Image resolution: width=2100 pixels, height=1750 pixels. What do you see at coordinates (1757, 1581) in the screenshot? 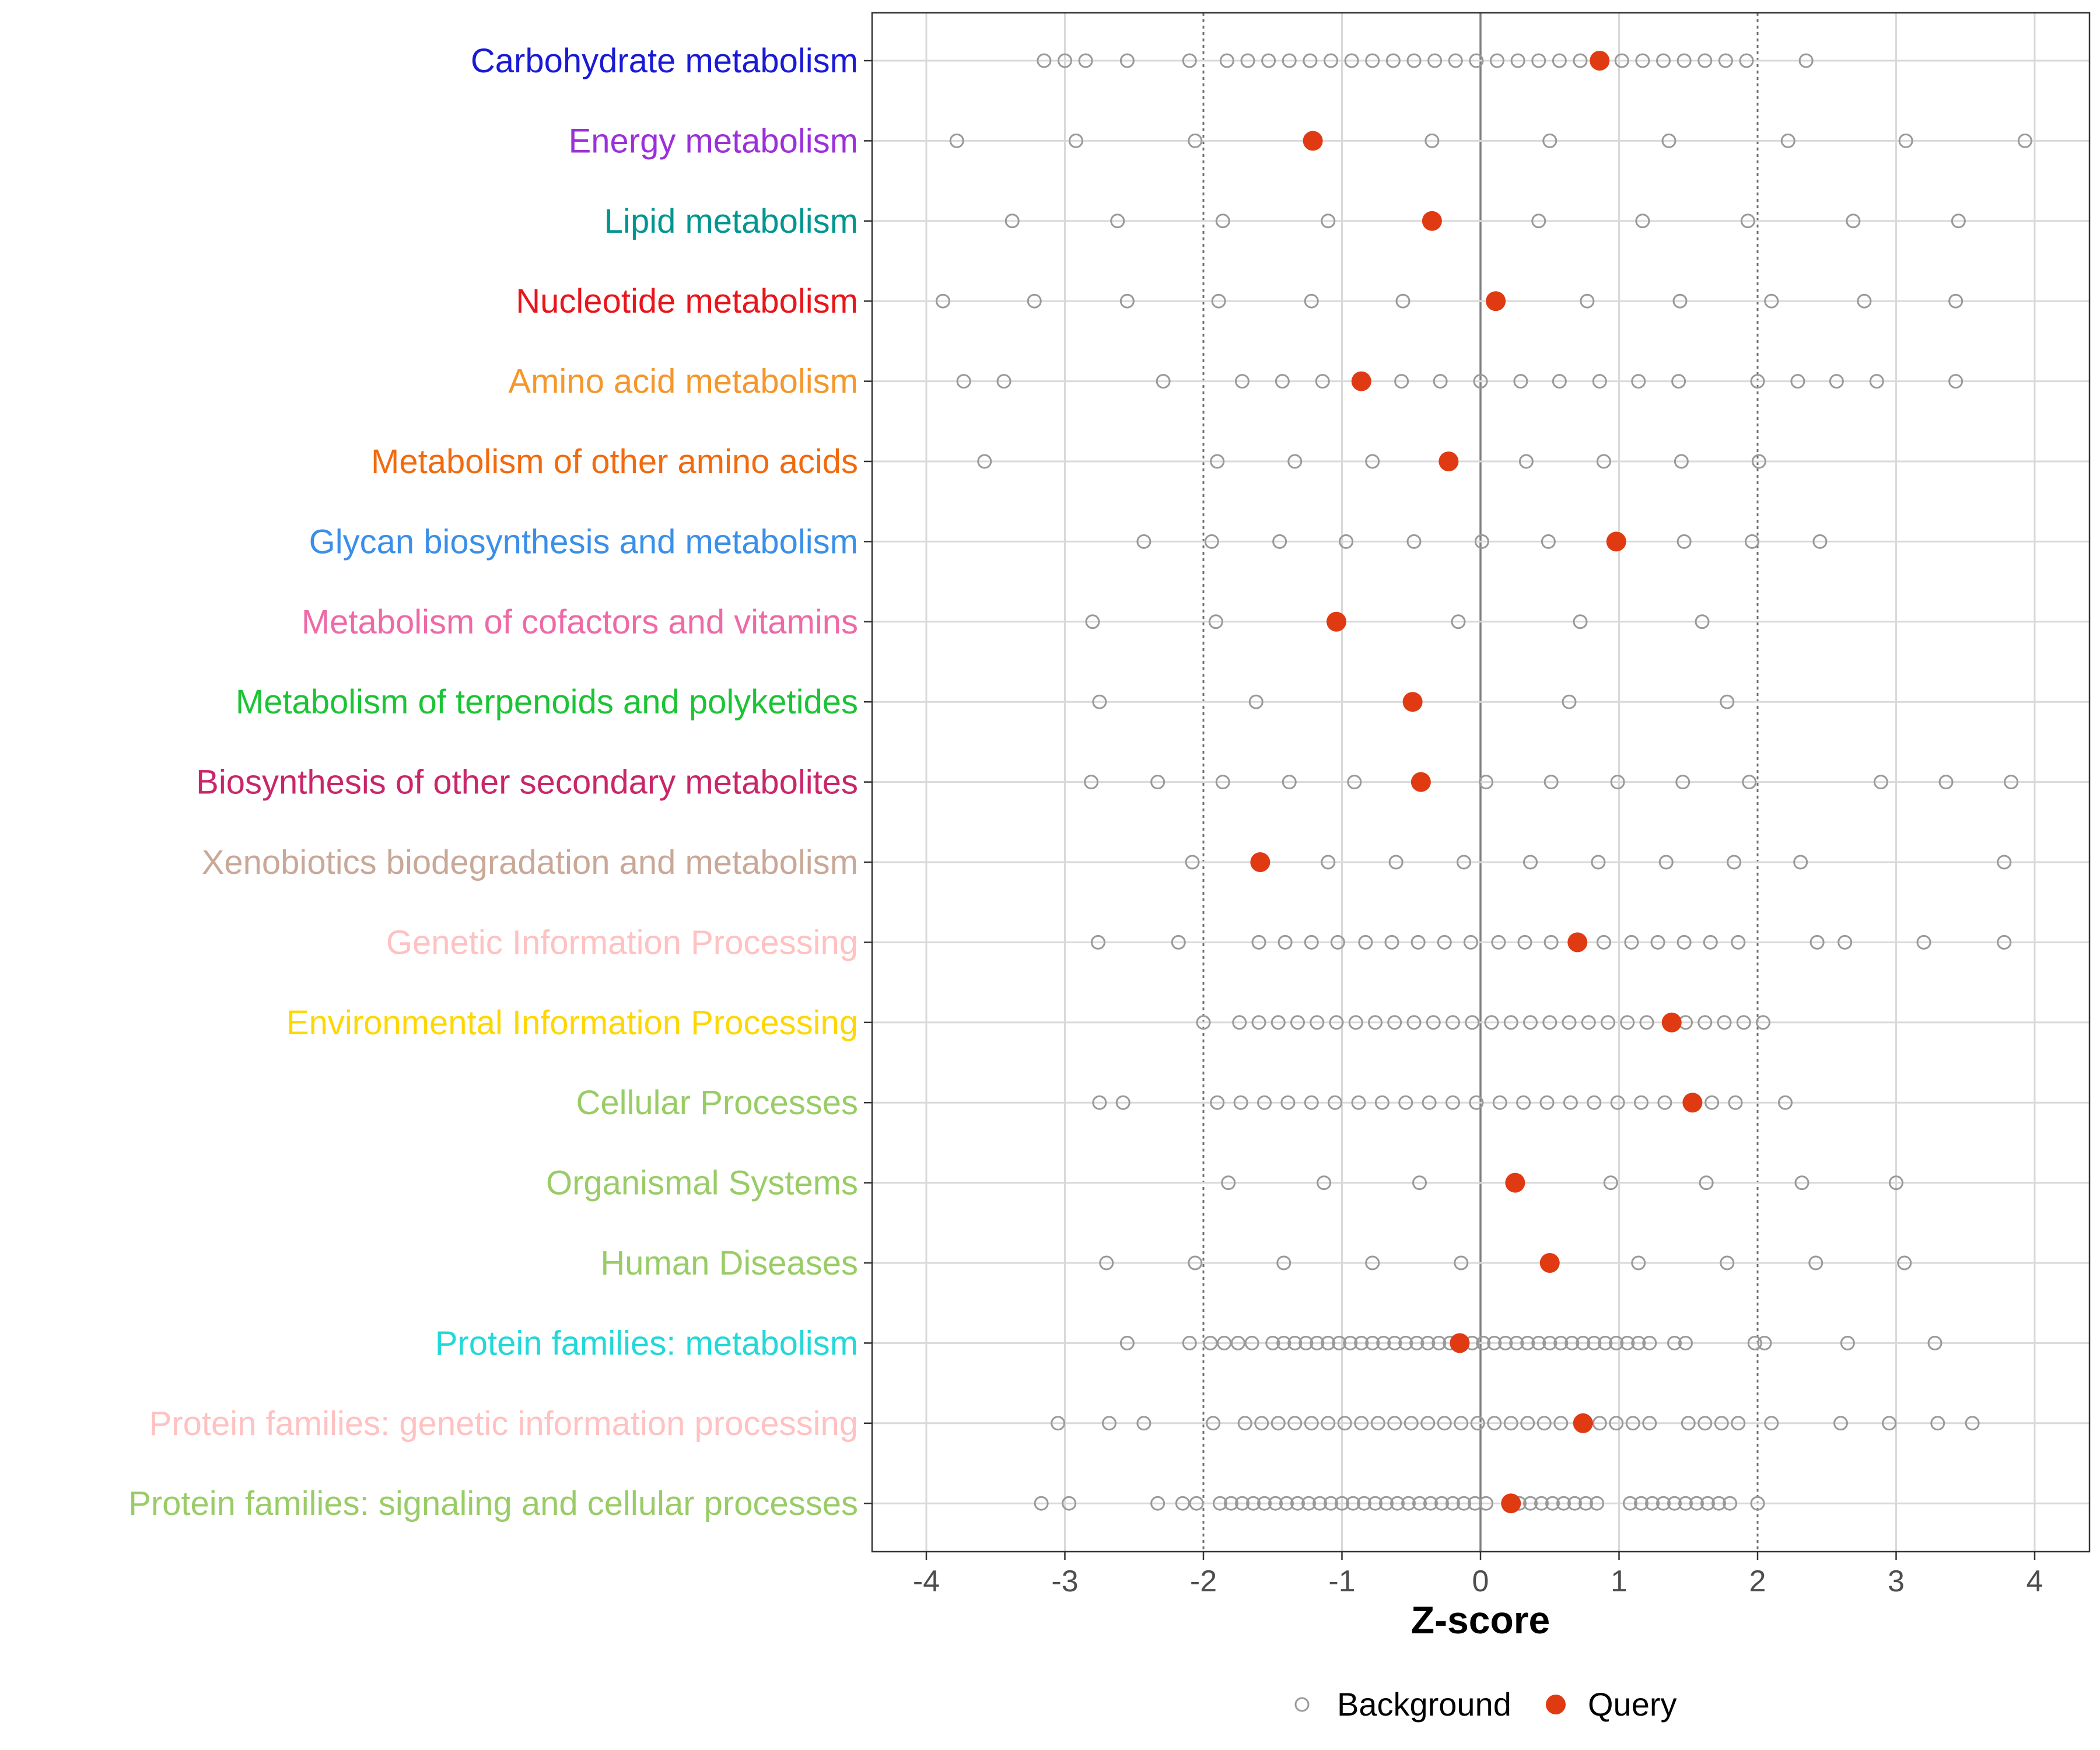
I see `x-tick-label: 2` at bounding box center [1757, 1581].